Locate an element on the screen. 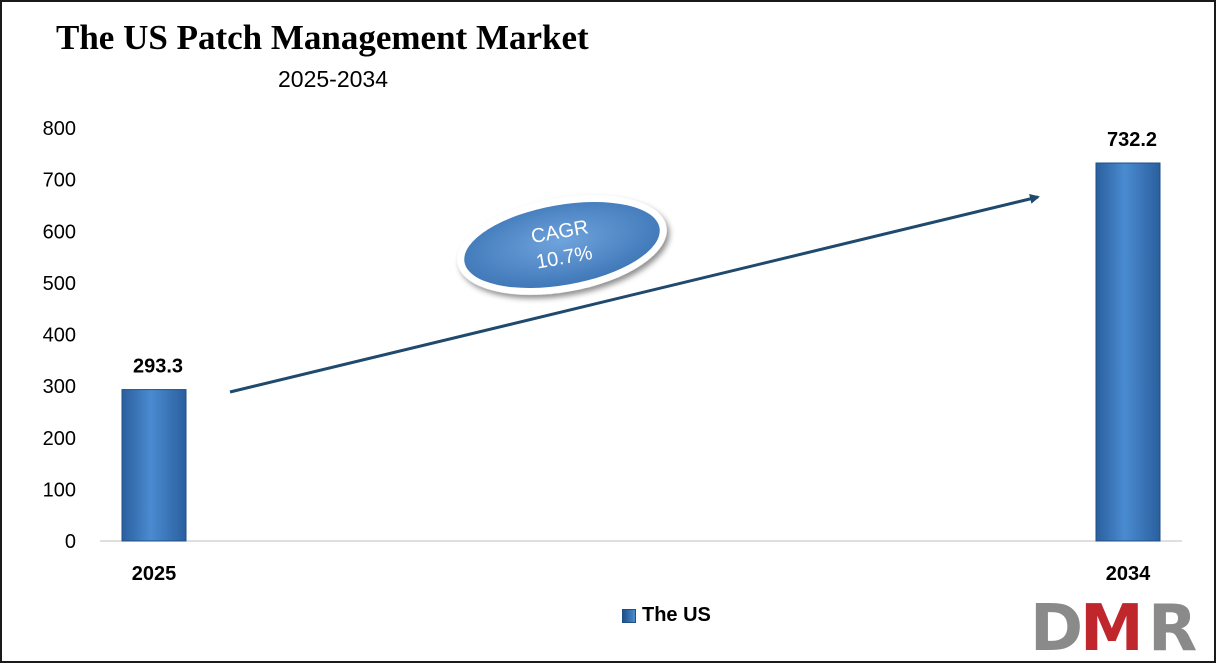 This screenshot has width=1216, height=663. chart-title: The US Patch Management Market is located at coordinates (322, 37).